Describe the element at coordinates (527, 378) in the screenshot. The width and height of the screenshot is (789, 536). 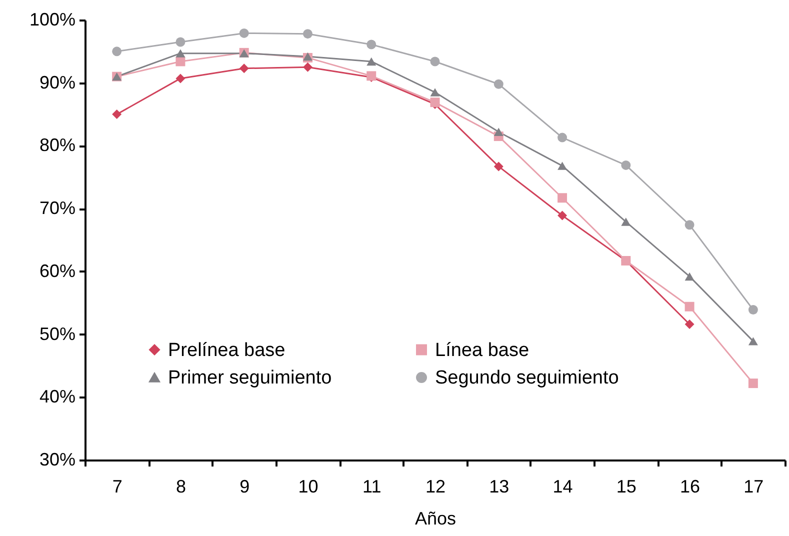
I see `legend-label: Segundo seguimiento` at that location.